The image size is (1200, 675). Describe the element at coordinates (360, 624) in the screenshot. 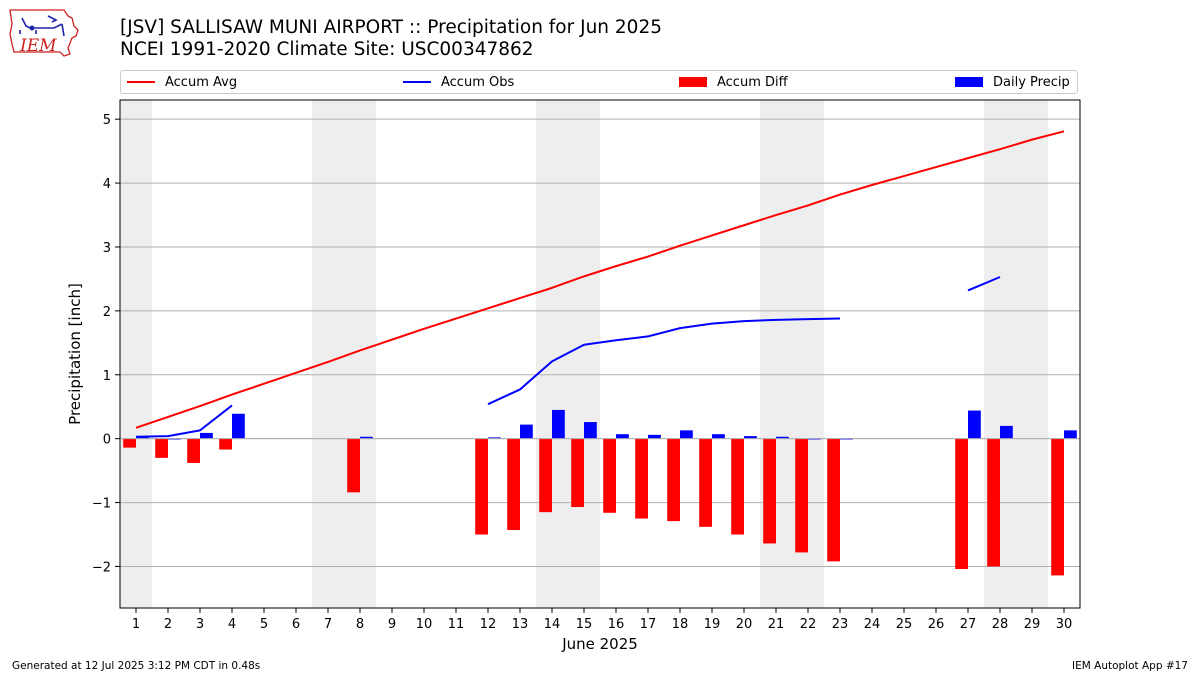

I see `x-tick-label: 8` at that location.